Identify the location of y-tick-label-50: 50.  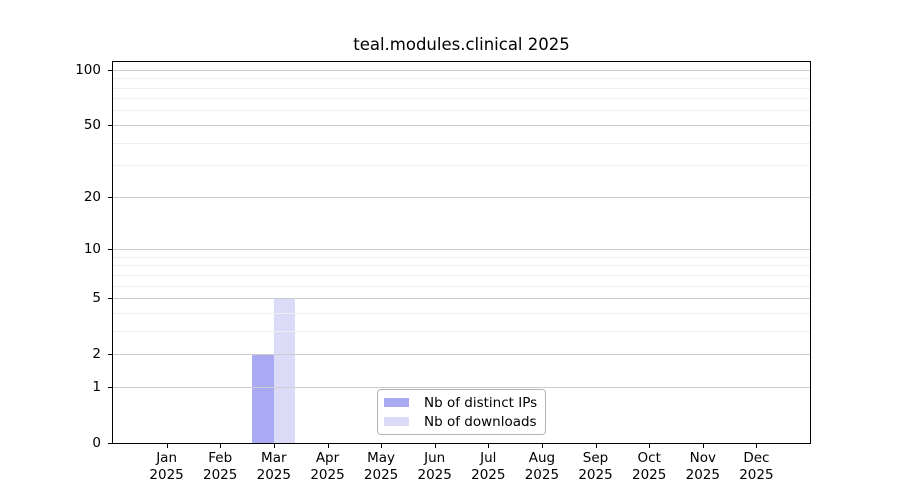
(92, 124).